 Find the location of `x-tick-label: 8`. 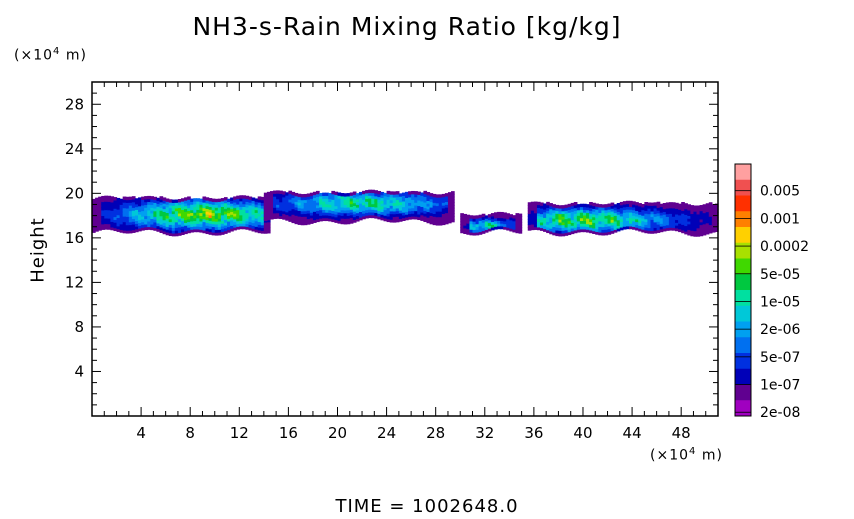

x-tick-label: 8 is located at coordinates (190, 433).